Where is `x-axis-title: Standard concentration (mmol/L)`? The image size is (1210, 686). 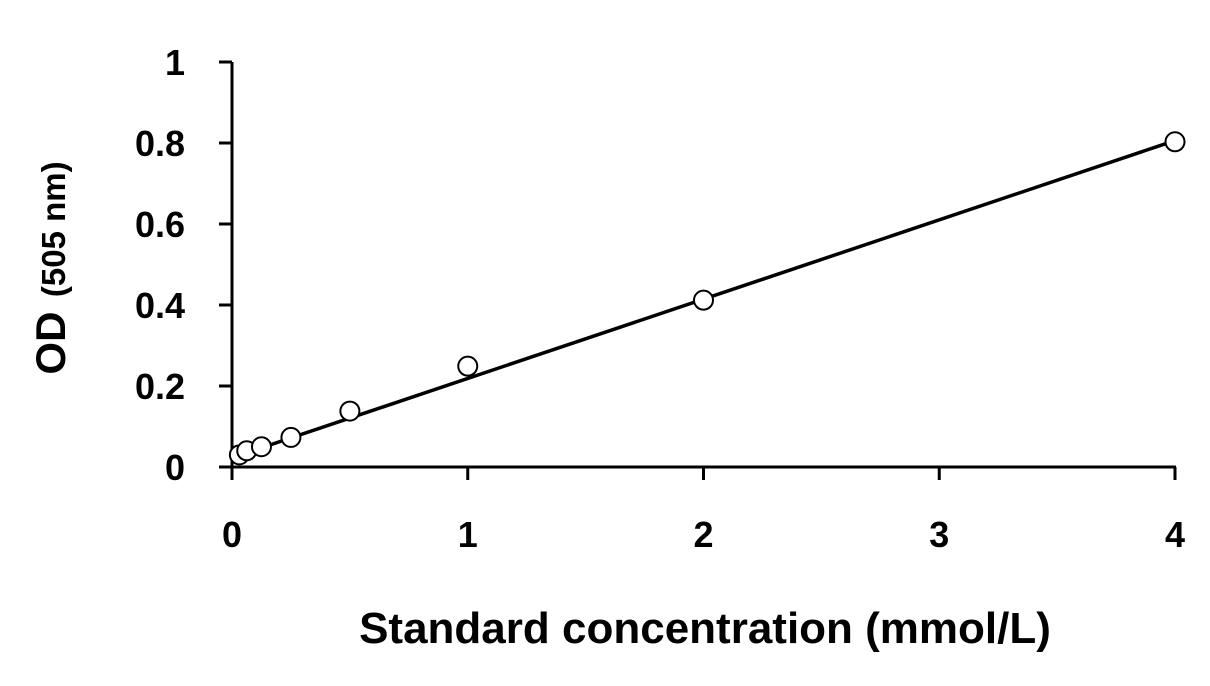 x-axis-title: Standard concentration (mmol/L) is located at coordinates (705, 628).